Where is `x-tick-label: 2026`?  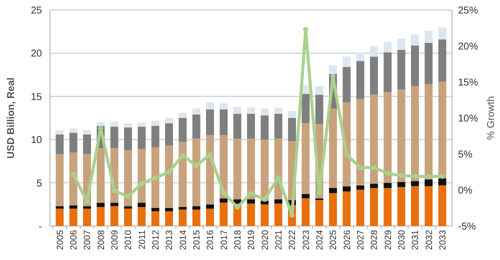
x-tick-label: 2026 is located at coordinates (347, 240).